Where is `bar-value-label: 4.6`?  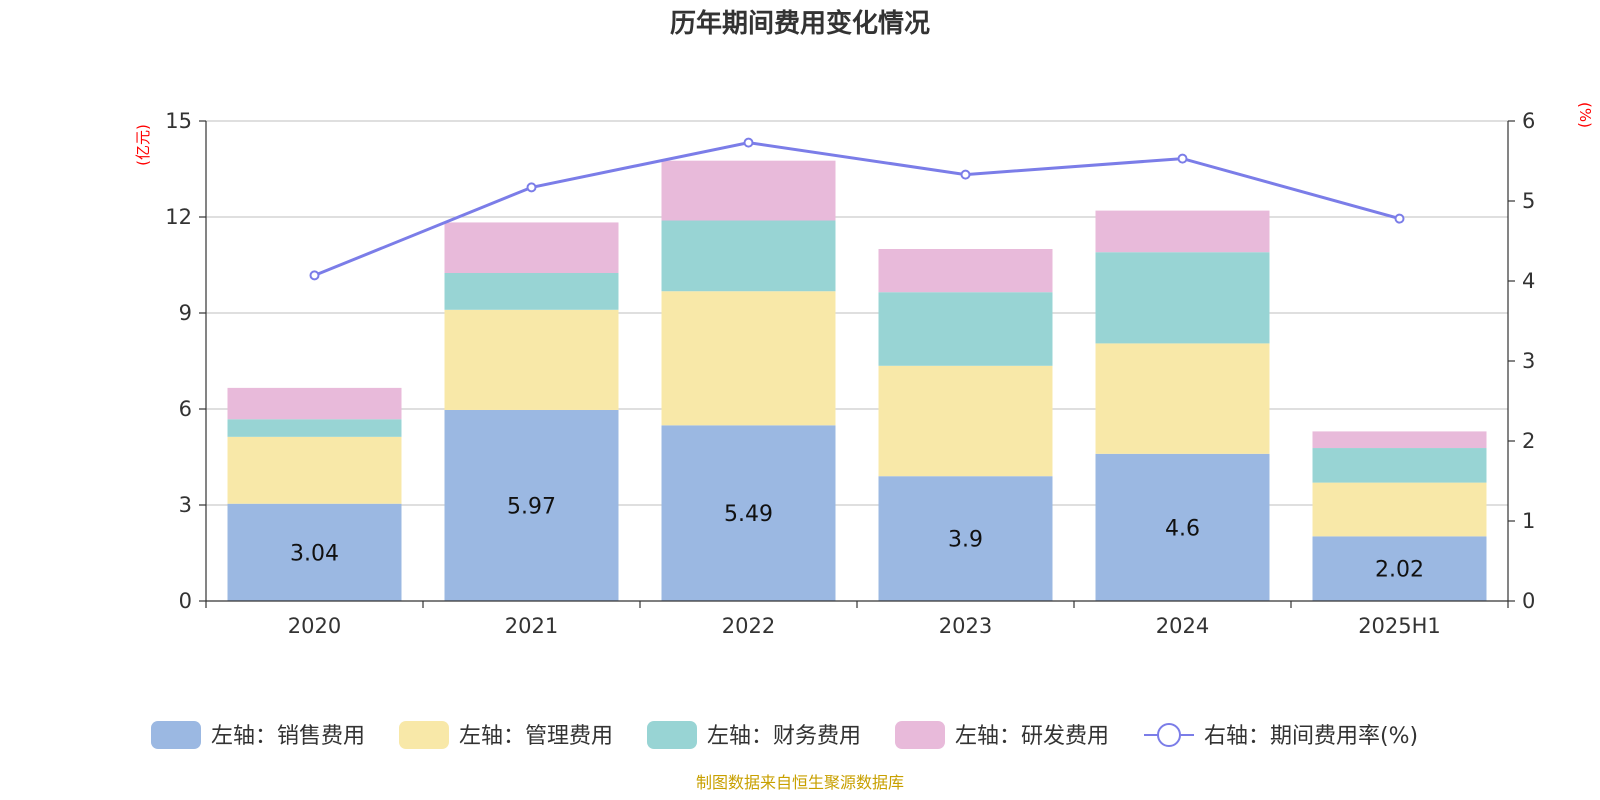 bar-value-label: 4.6 is located at coordinates (1182, 528).